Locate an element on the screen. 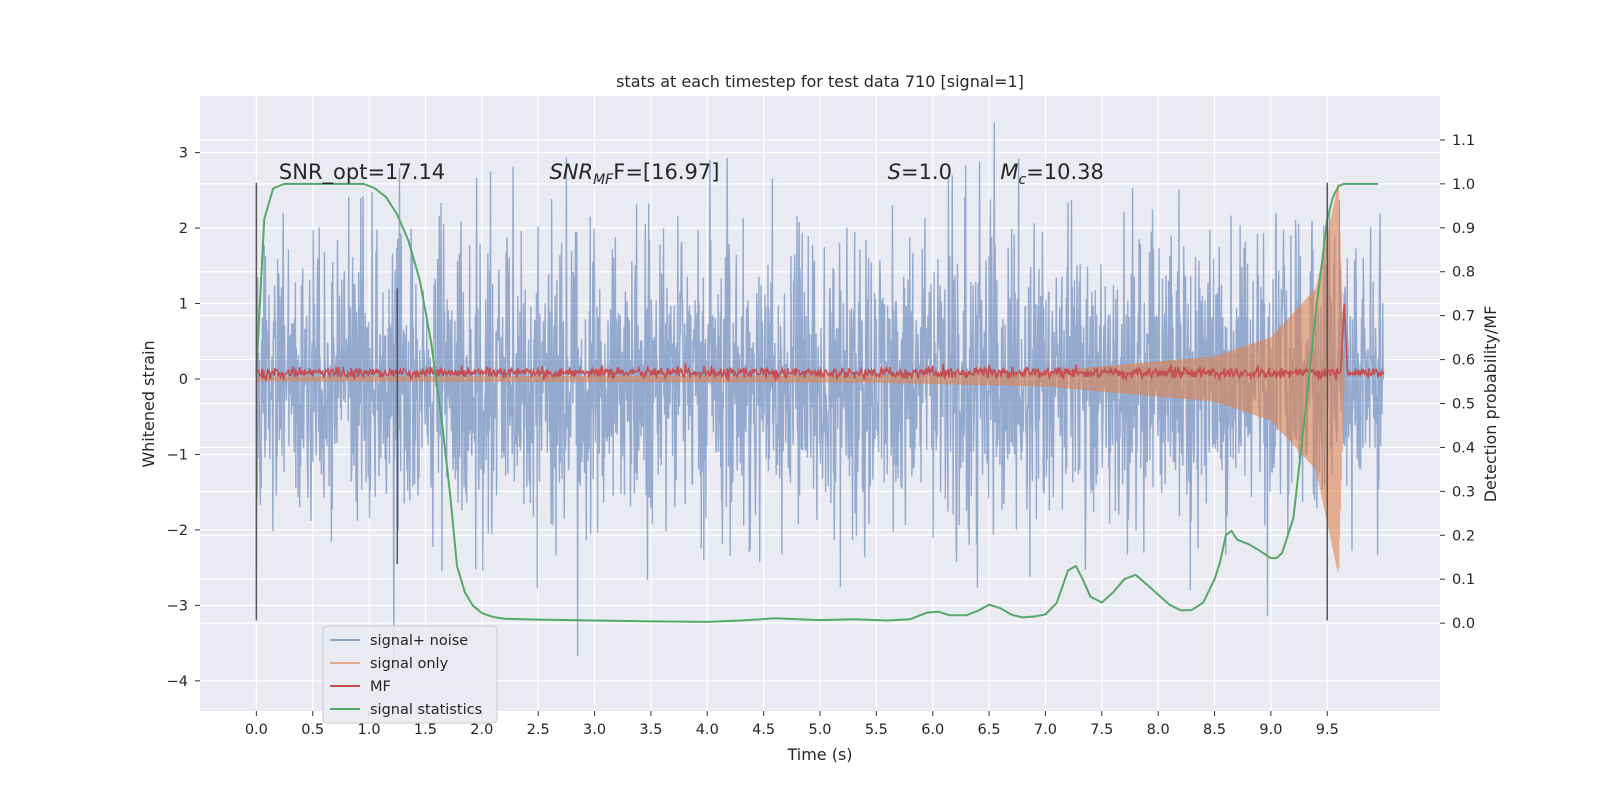 The width and height of the screenshot is (1600, 800). x-tick-label: 9.5 is located at coordinates (1327, 730).